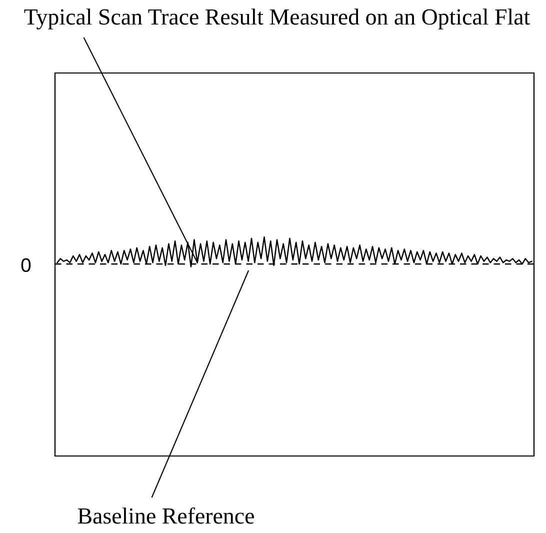  I want to click on ref-line-label: Baseline Reference, so click(166, 515).